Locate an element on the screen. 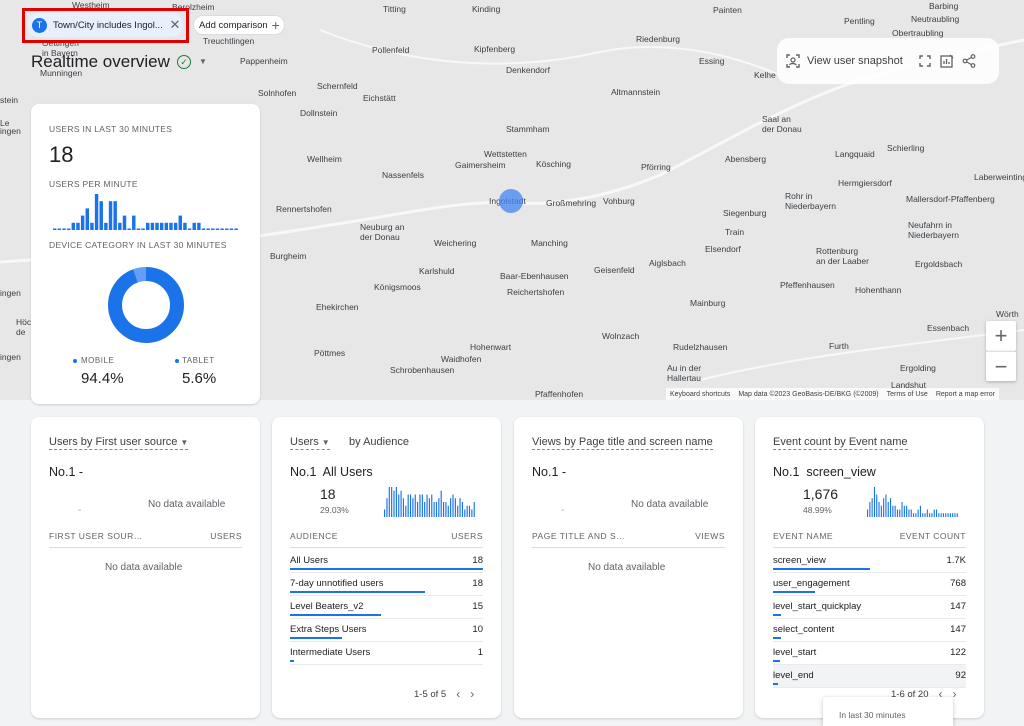 The height and width of the screenshot is (726, 1024). table-row: All Users 18 is located at coordinates (386, 561).